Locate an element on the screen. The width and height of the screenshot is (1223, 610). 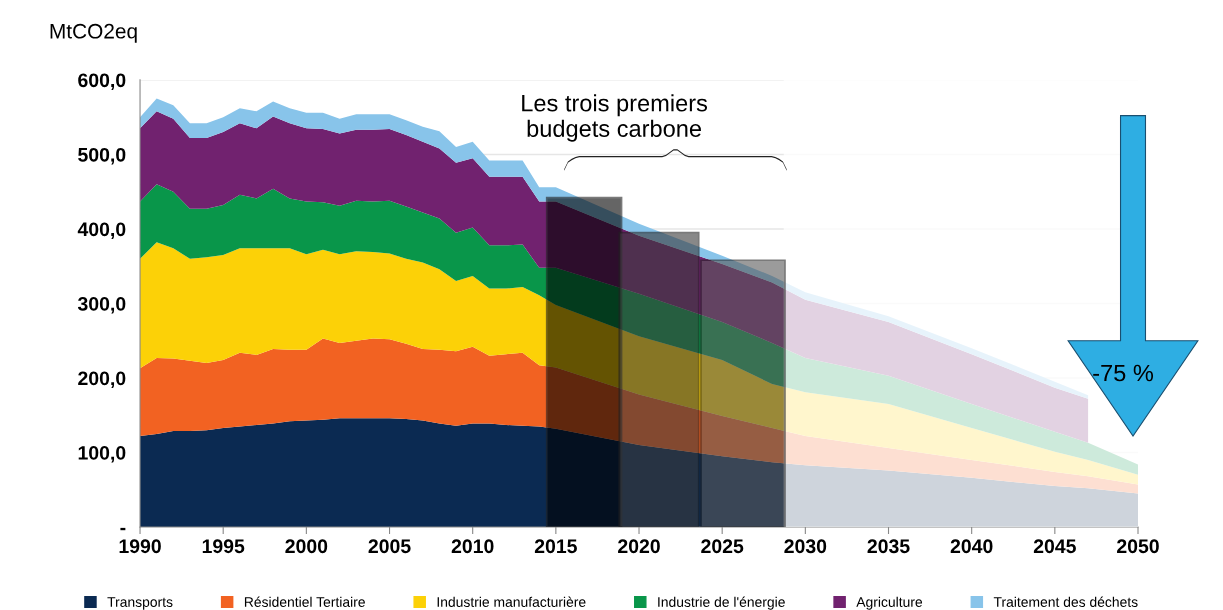
y-axis-title: MtCO2eq is located at coordinates (93, 33).